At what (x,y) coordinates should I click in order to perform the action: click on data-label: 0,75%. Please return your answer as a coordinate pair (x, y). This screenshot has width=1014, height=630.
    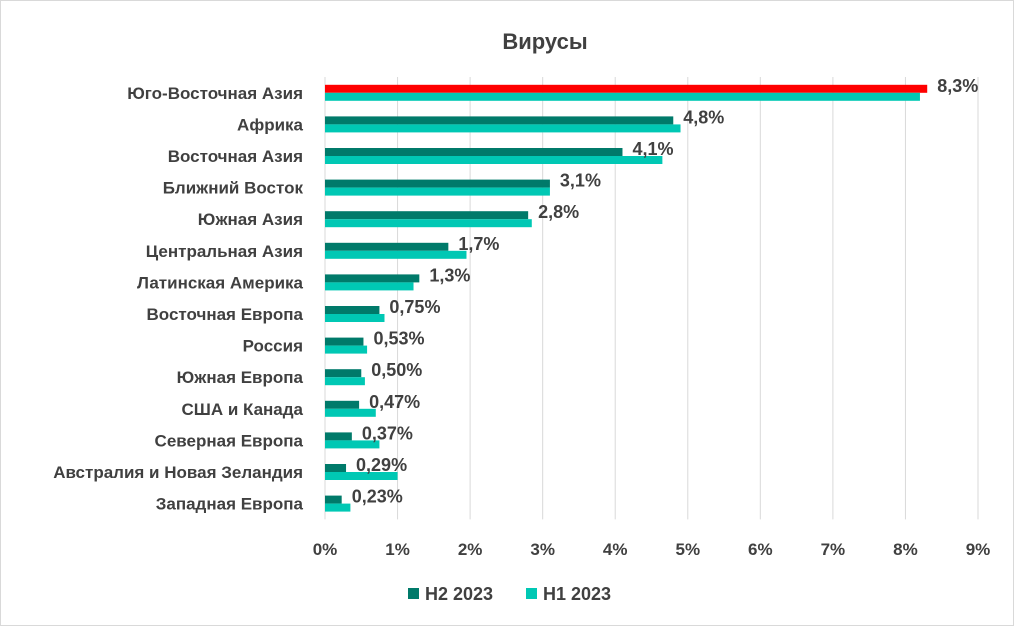
    Looking at the image, I should click on (414, 307).